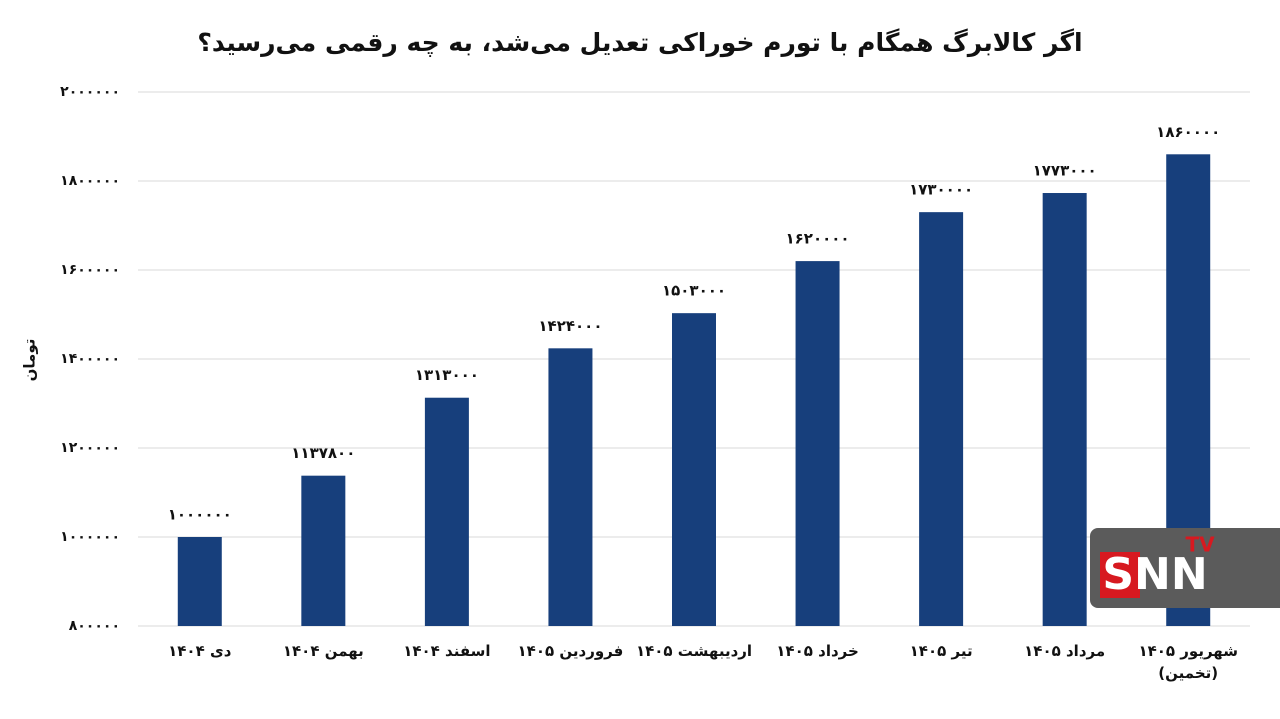 The height and width of the screenshot is (719, 1280). I want to click on value-label: ۱۱۳۷۸۰۰, so click(323, 453).